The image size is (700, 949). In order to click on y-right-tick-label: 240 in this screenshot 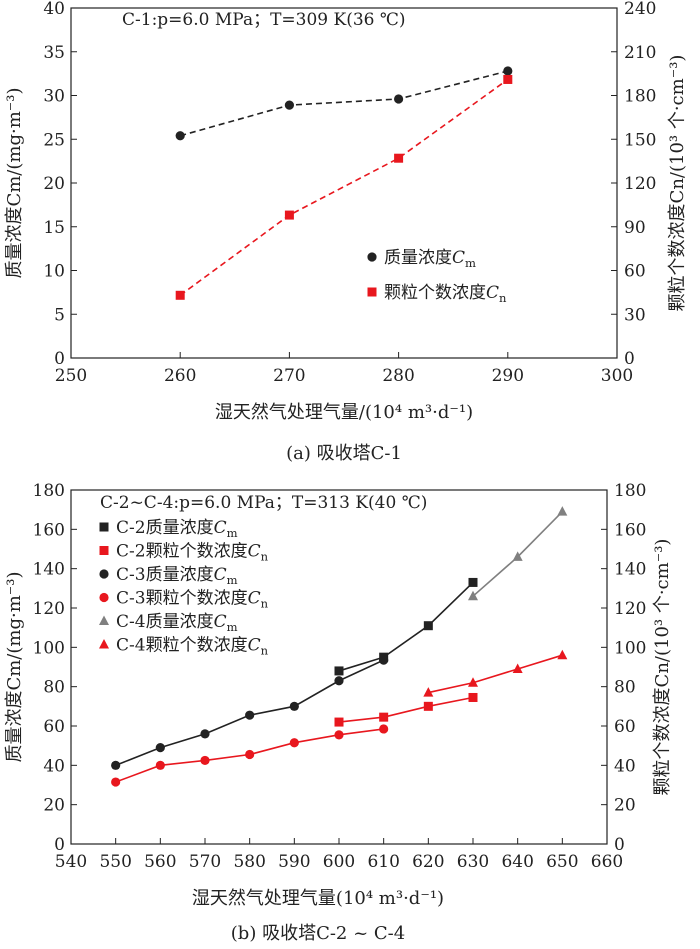, I will do `click(640, 9)`.